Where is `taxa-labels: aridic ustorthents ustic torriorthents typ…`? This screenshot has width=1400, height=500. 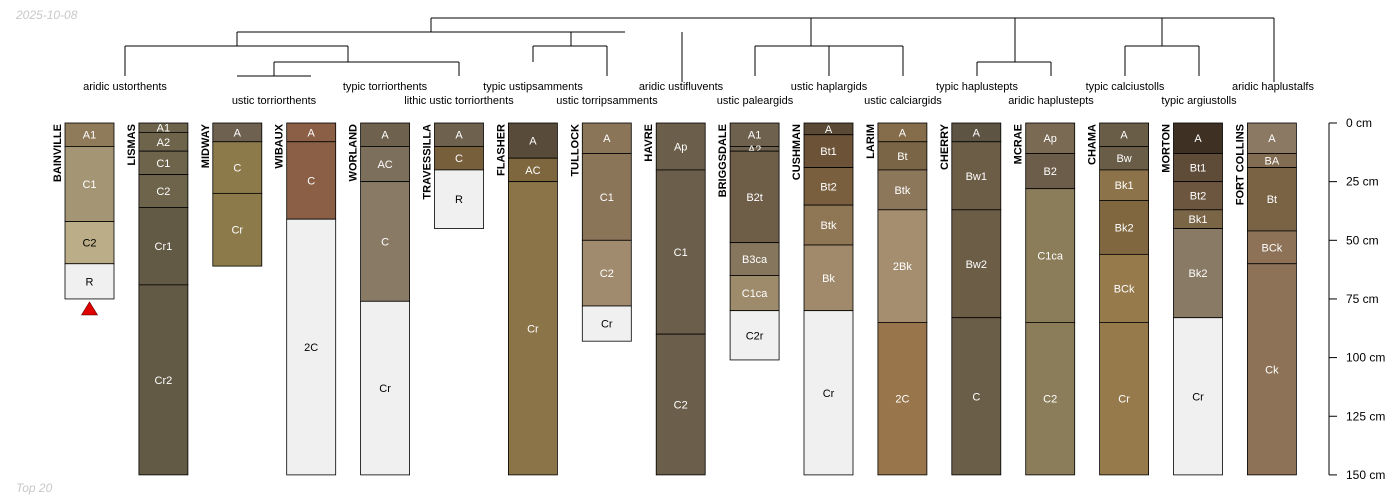
taxa-labels: aridic ustorthents ustic torriorthents typ… is located at coordinates (698, 94).